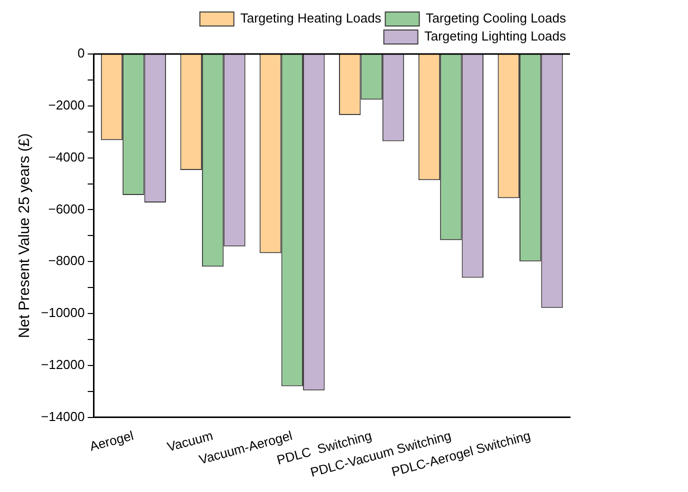  What do you see at coordinates (62, 364) in the screenshot?
I see `y-tick-label: −12000` at bounding box center [62, 364].